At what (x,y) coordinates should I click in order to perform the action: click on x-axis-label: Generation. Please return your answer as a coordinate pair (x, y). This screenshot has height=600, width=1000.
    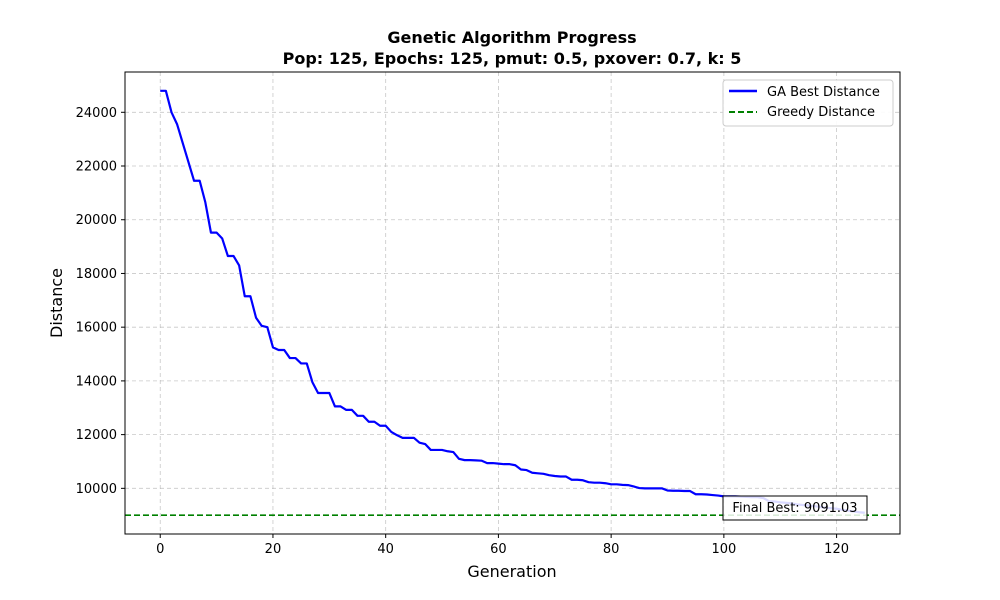
    Looking at the image, I should click on (511, 571).